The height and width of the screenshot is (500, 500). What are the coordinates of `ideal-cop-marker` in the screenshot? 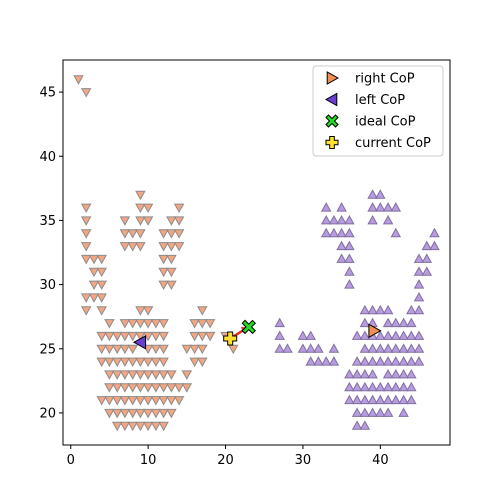 It's located at (249, 327).